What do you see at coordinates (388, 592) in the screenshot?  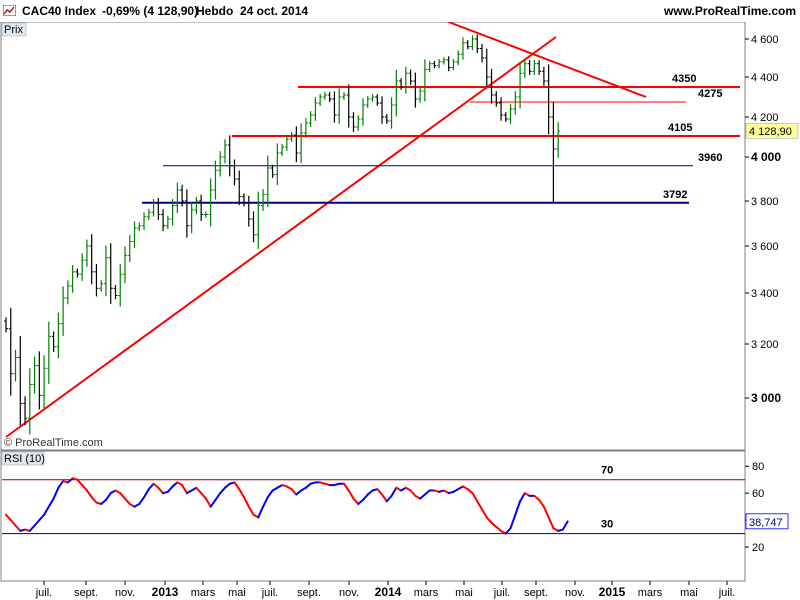 I see `time-tick-label: 2014` at bounding box center [388, 592].